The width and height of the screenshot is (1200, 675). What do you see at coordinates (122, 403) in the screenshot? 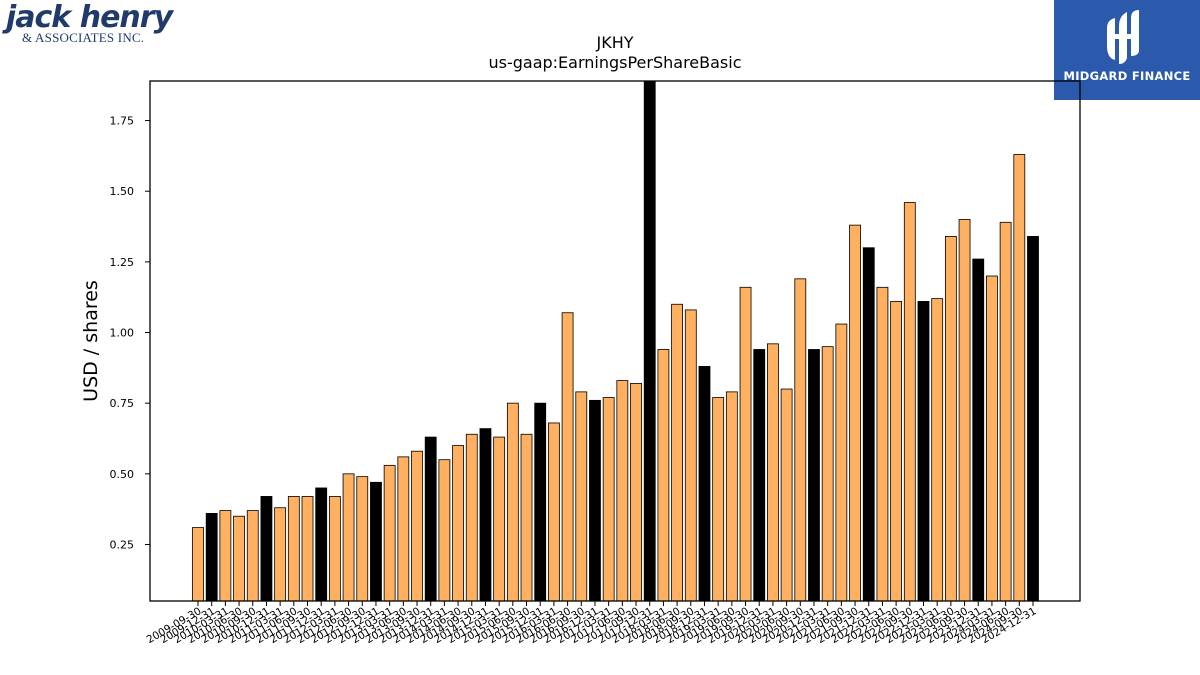
I see `y-tick-label: 0.75` at bounding box center [122, 403].